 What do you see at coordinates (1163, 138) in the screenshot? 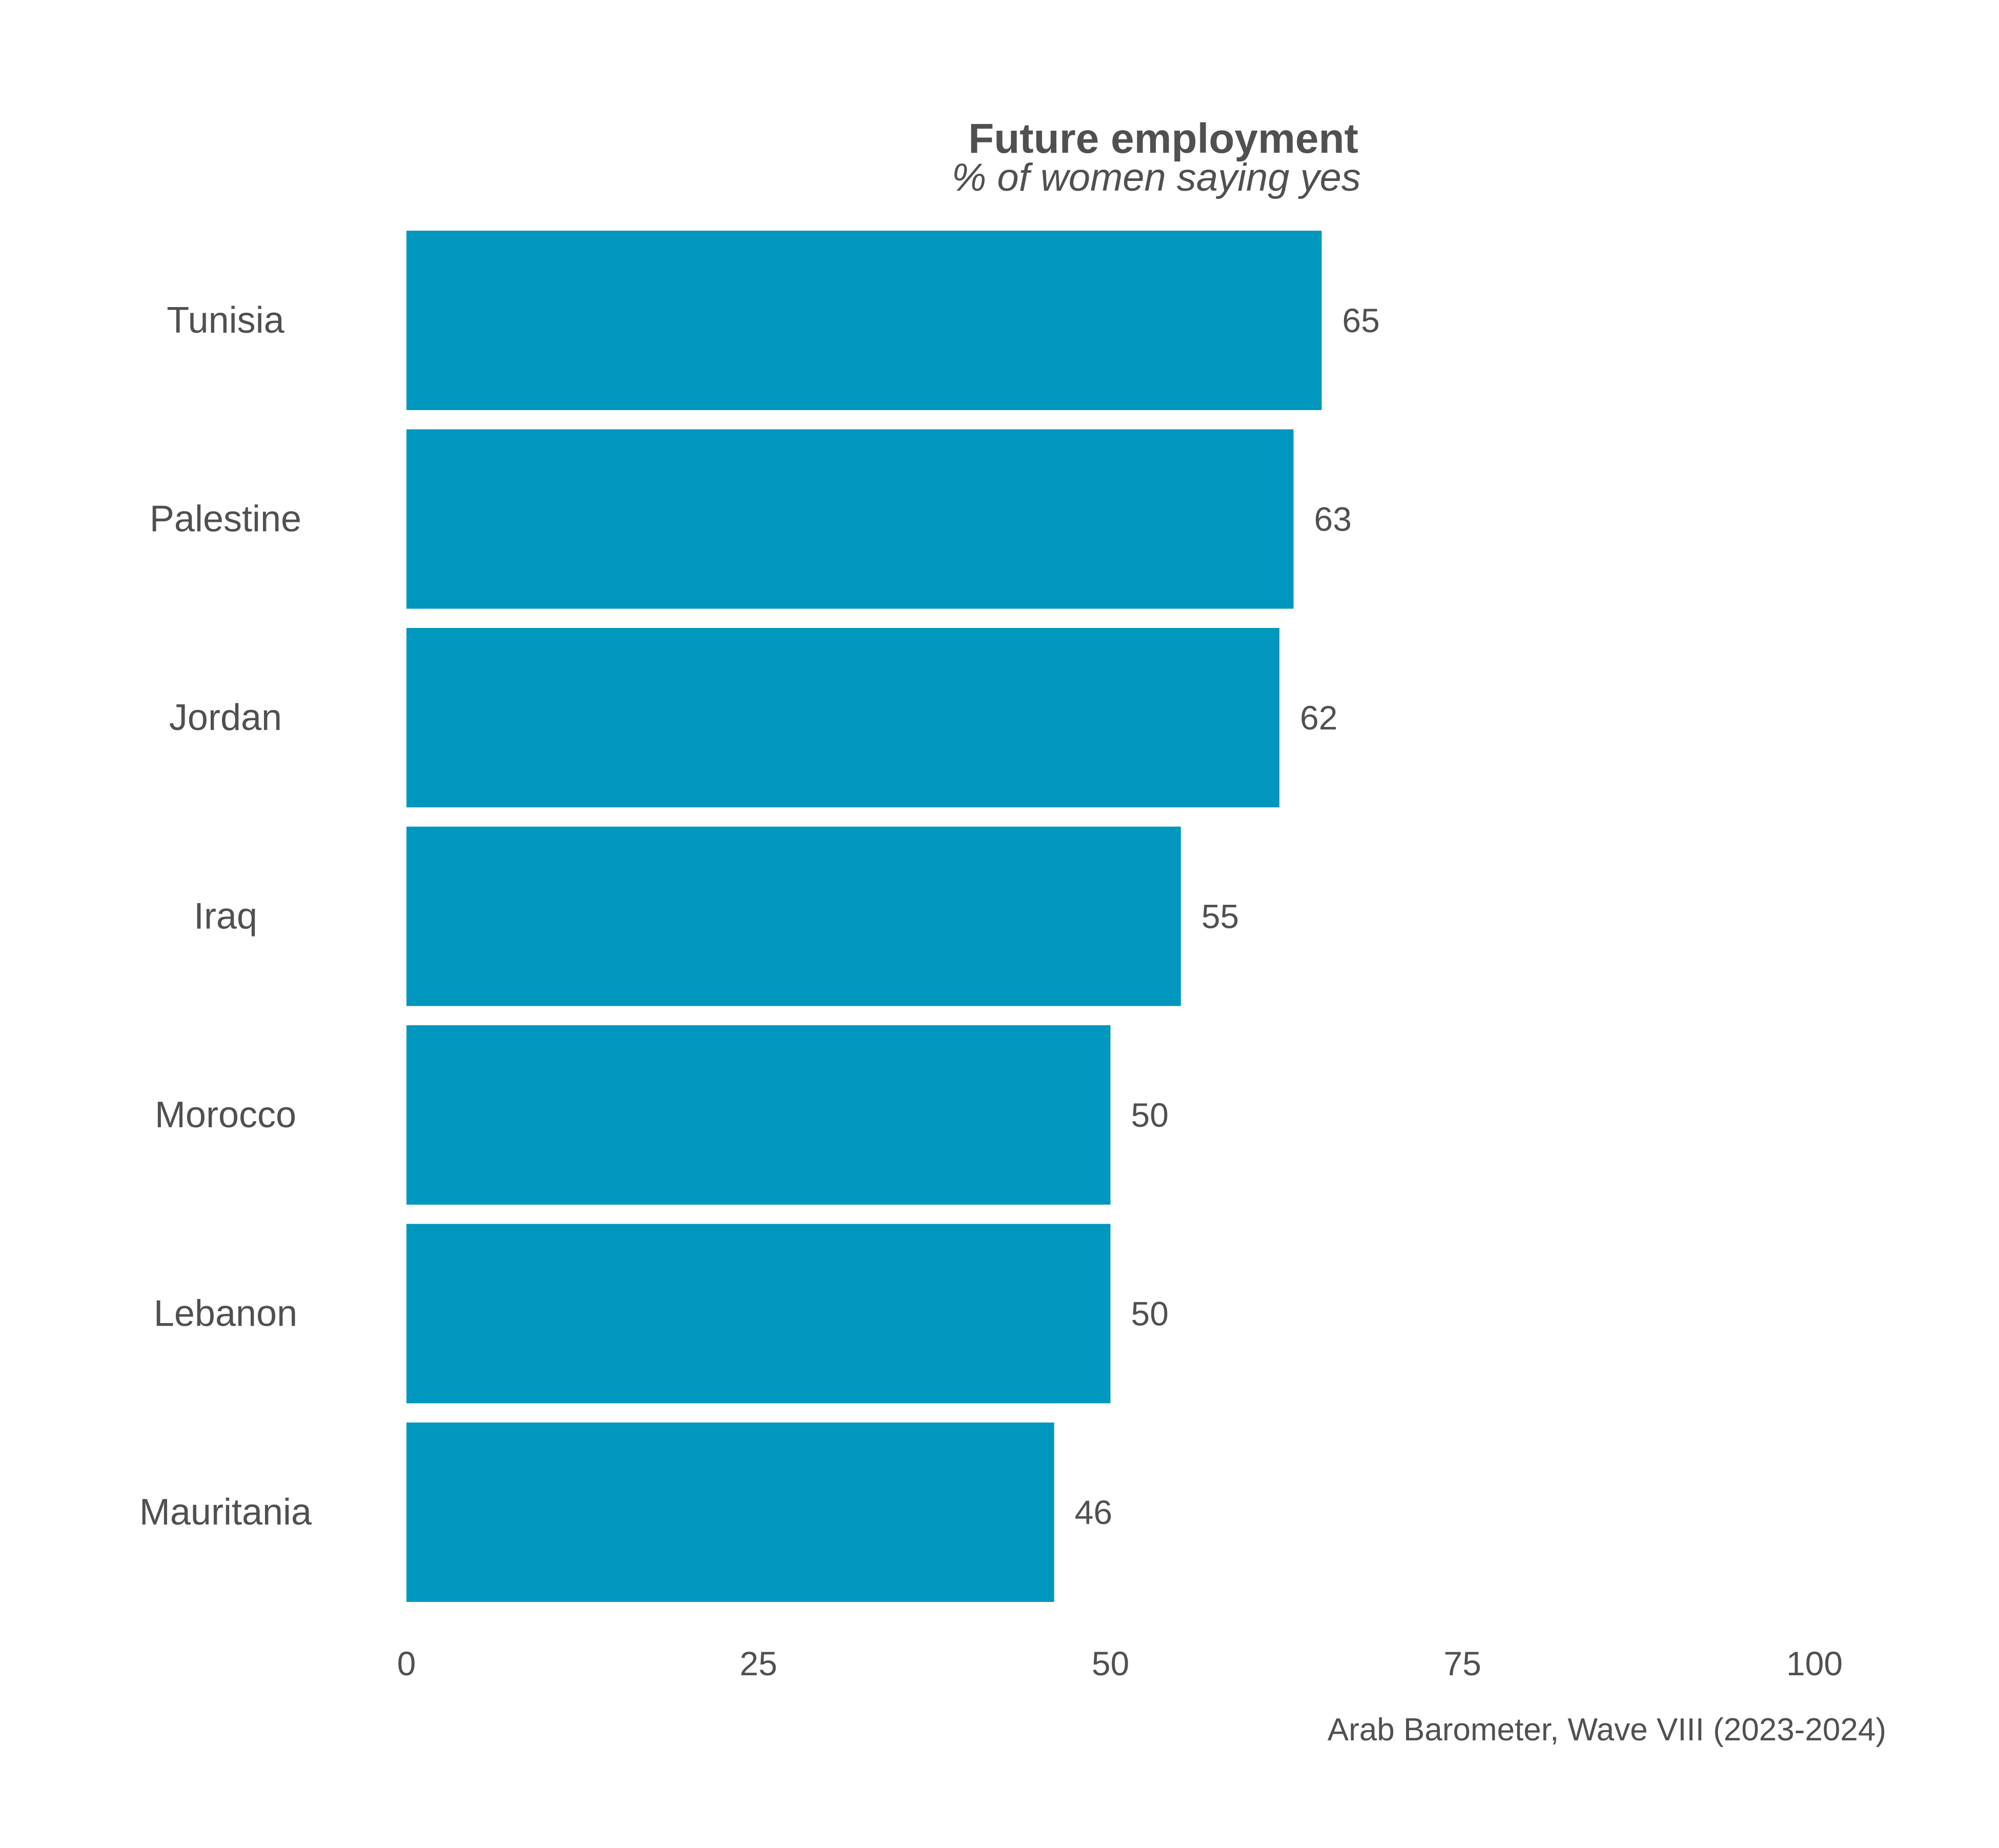
I see `chart-title: Future employment` at bounding box center [1163, 138].